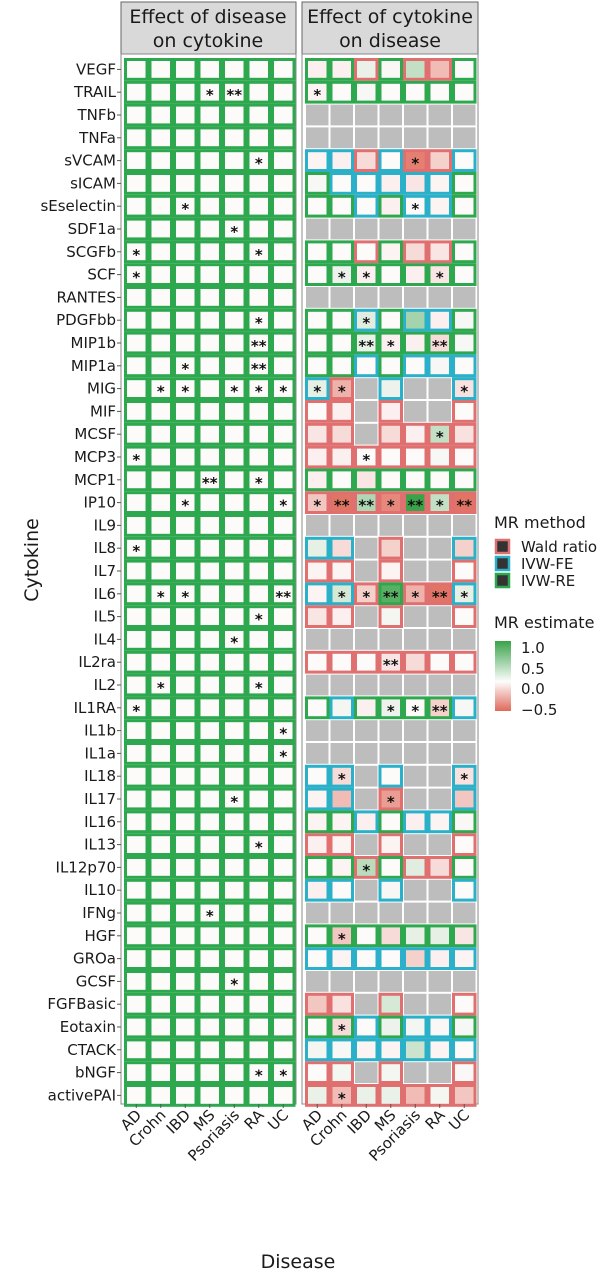  Describe the element at coordinates (160, 297) in the screenshot. I see `cell-left-RANTES-Crohn` at that location.